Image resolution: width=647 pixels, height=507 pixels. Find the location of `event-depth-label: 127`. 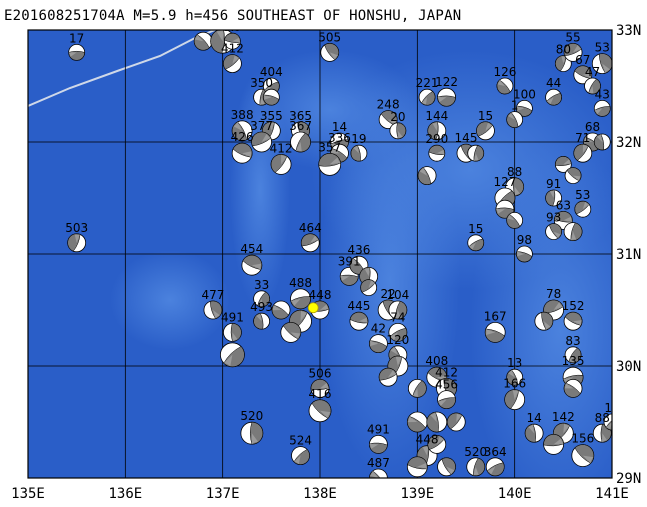

event-depth-label: 127 is located at coordinates (504, 182).